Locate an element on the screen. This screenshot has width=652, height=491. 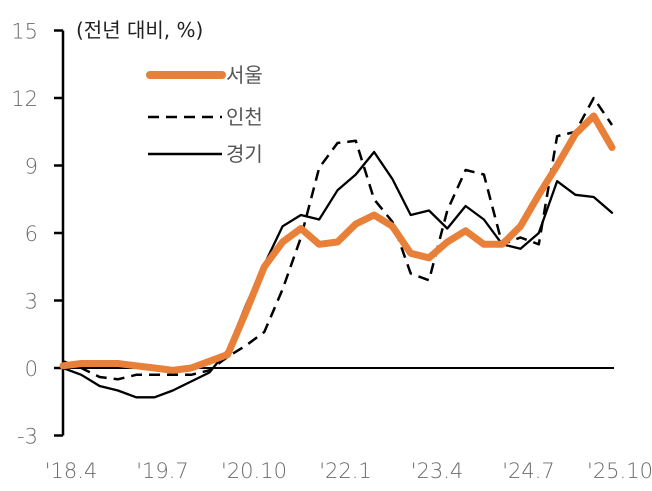
y-tick-label: 12 is located at coordinates (24, 99).